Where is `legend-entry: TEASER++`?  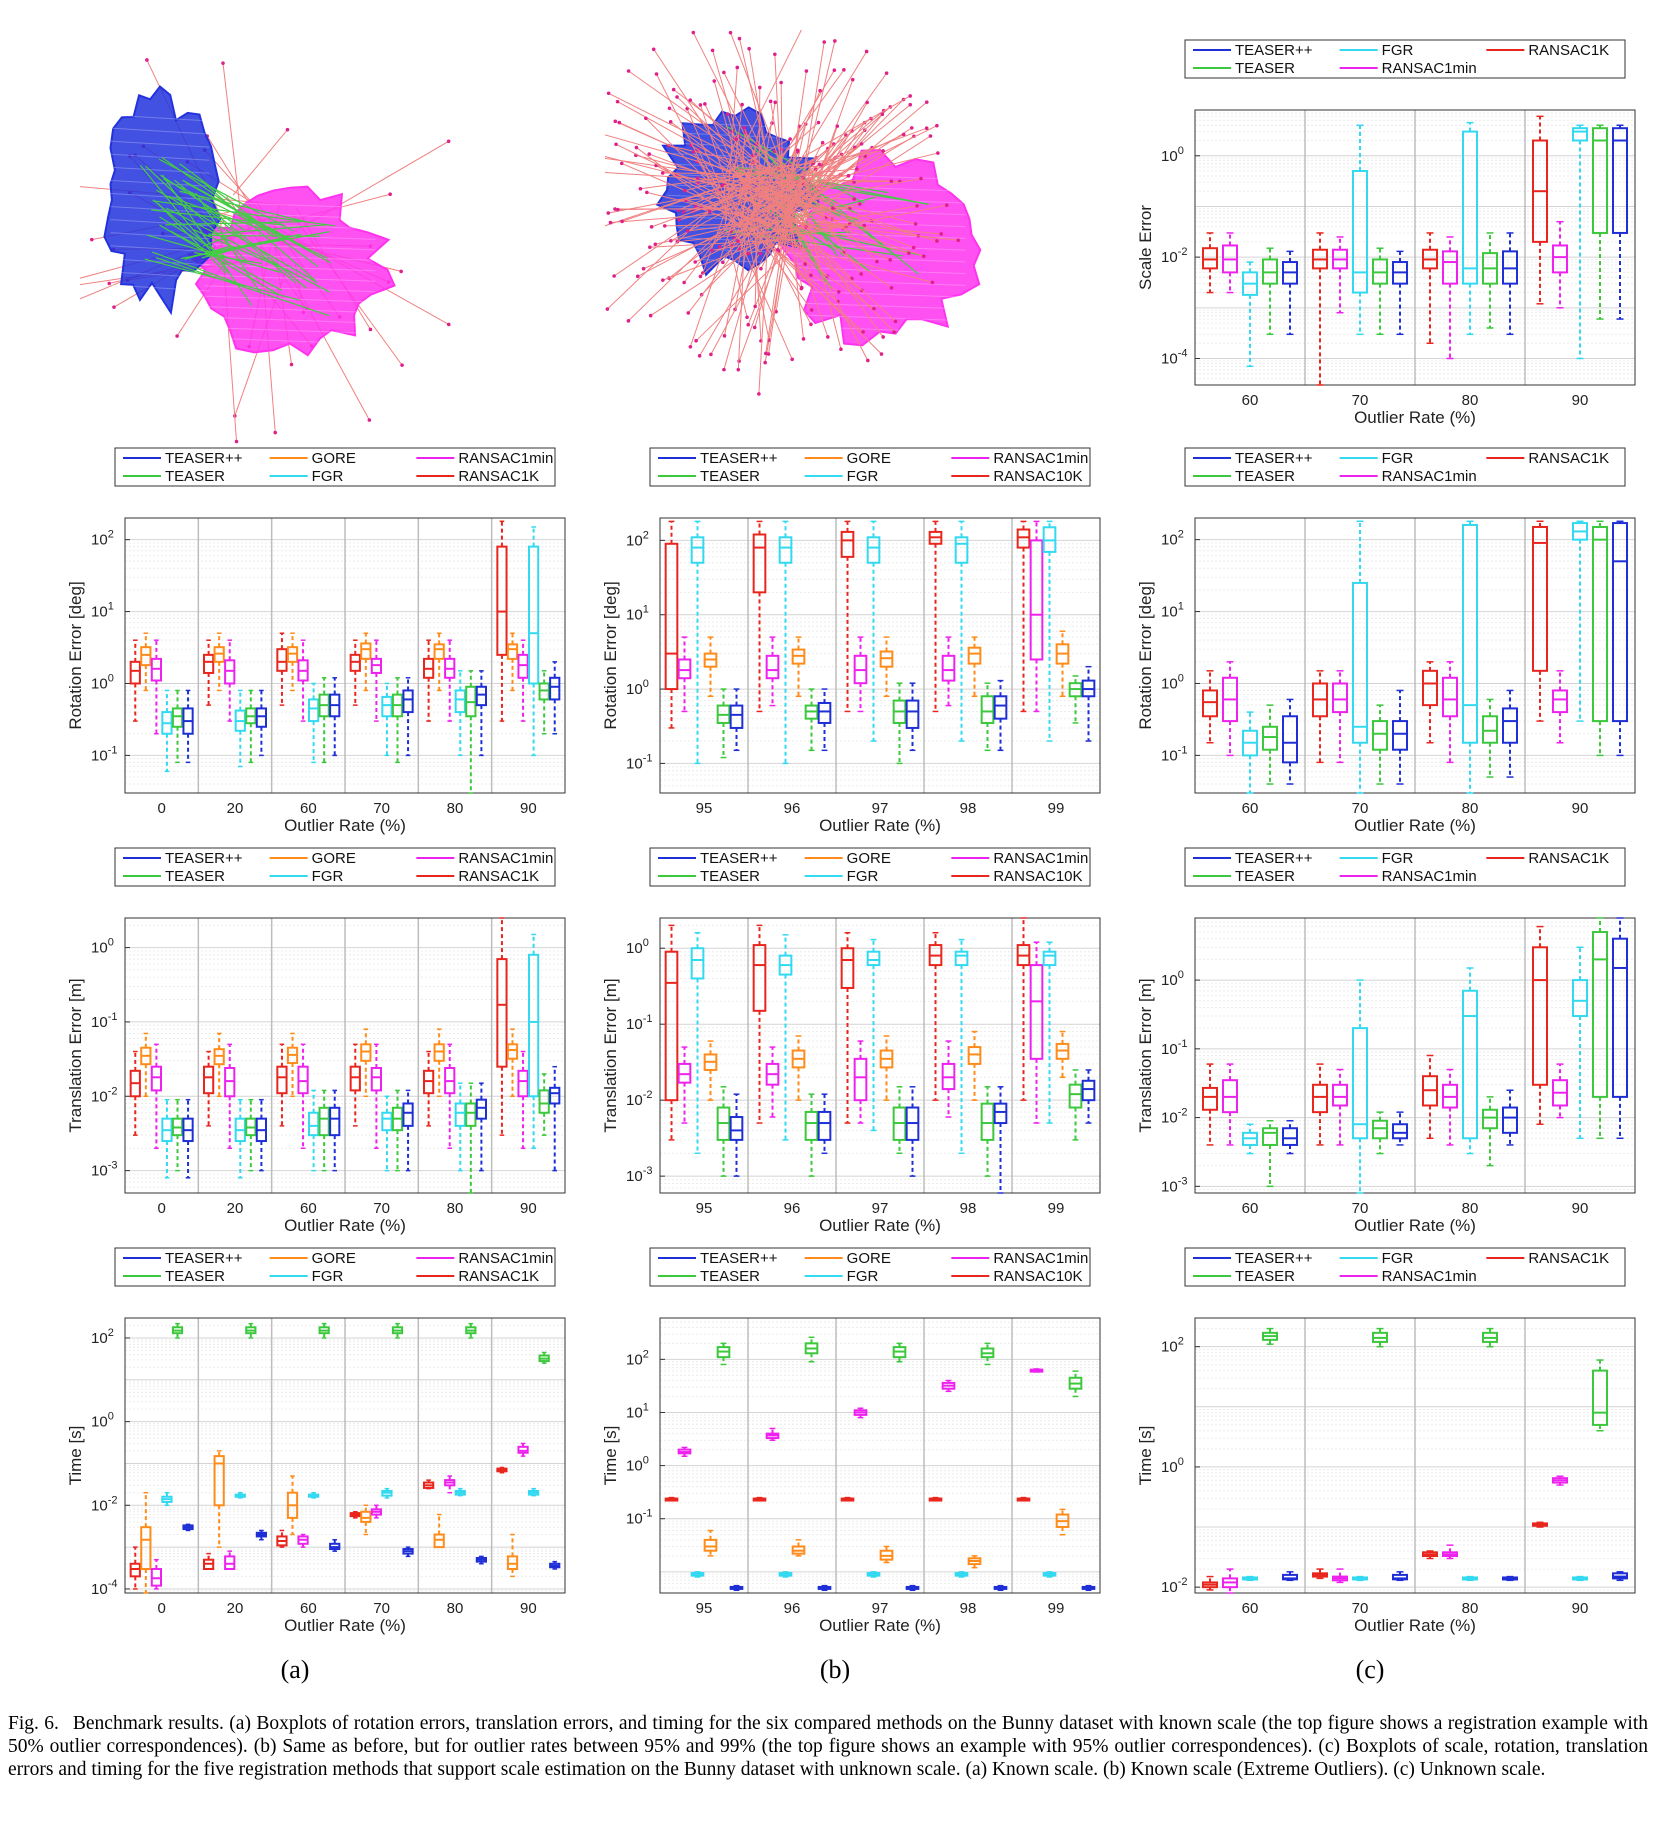
legend-entry: TEASER++ is located at coordinates (739, 1258).